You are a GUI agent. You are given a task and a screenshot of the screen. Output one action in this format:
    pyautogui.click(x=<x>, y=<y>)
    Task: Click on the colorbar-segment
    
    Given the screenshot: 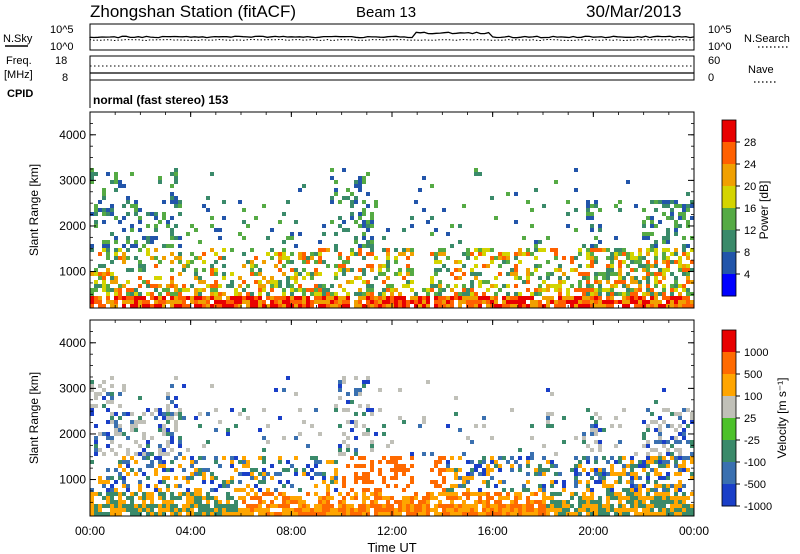 What is the action you would take?
    pyautogui.click(x=729, y=429)
    